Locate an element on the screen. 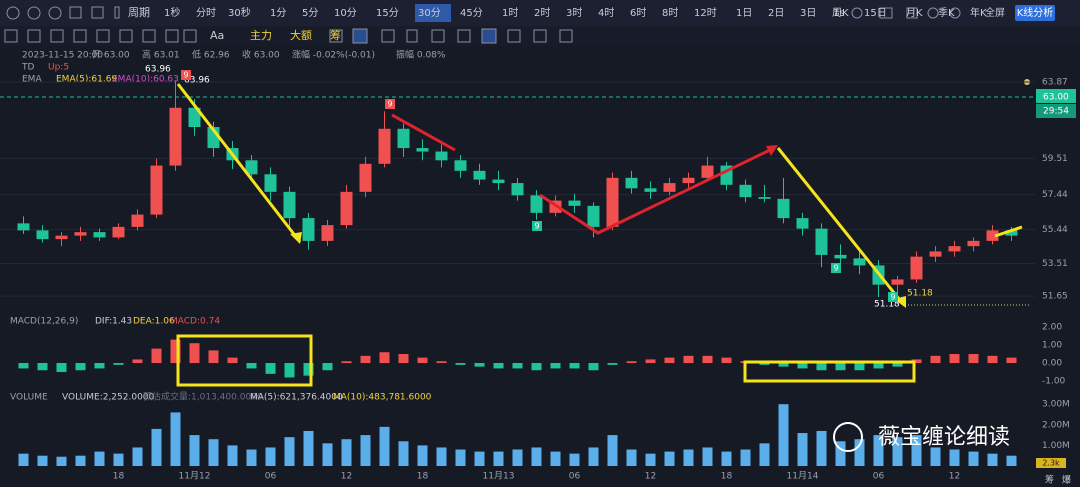 Image resolution: width=1080 pixels, height=487 pixels. period: 15分 is located at coordinates (387, 13).